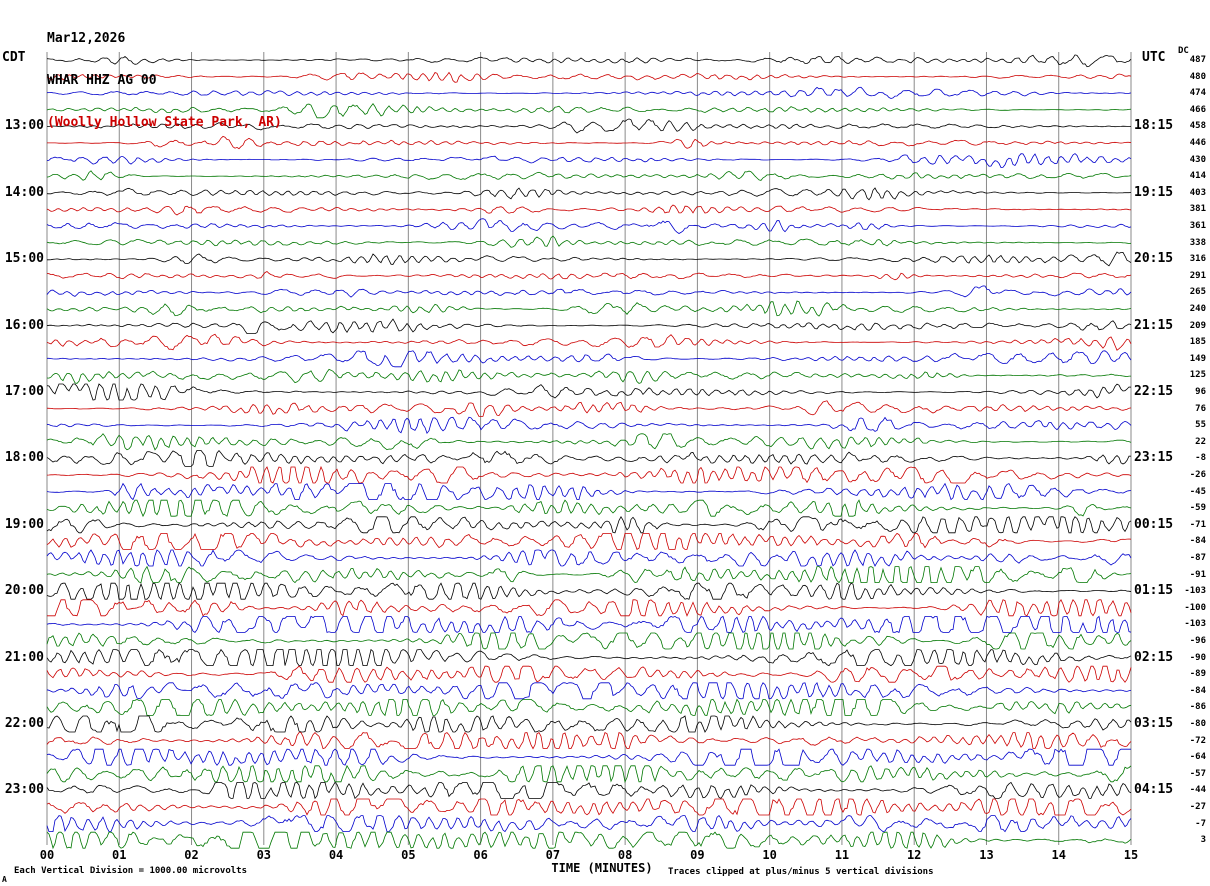 The width and height of the screenshot is (1210, 886). Describe the element at coordinates (24, 524) in the screenshot. I see `hour-label-left: 19:00` at that location.